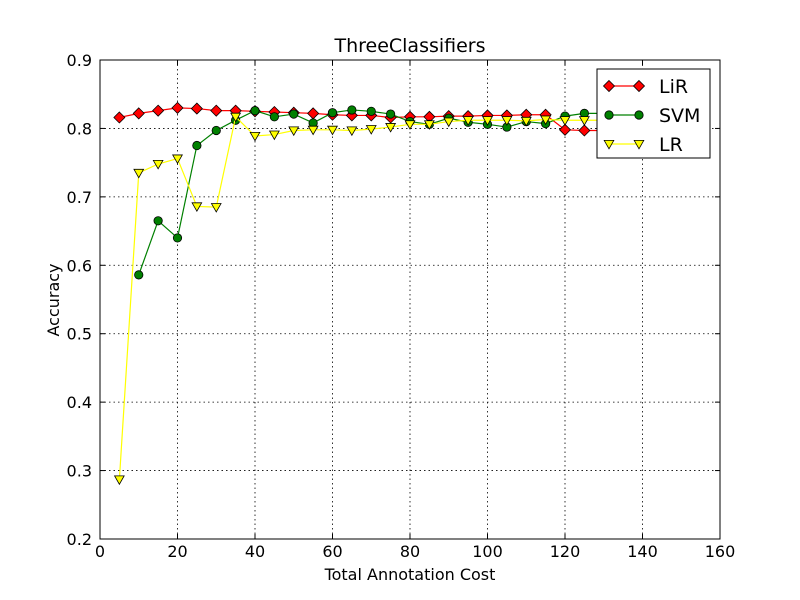 This screenshot has width=800, height=600. I want to click on legend-label-lr: LR, so click(671, 145).